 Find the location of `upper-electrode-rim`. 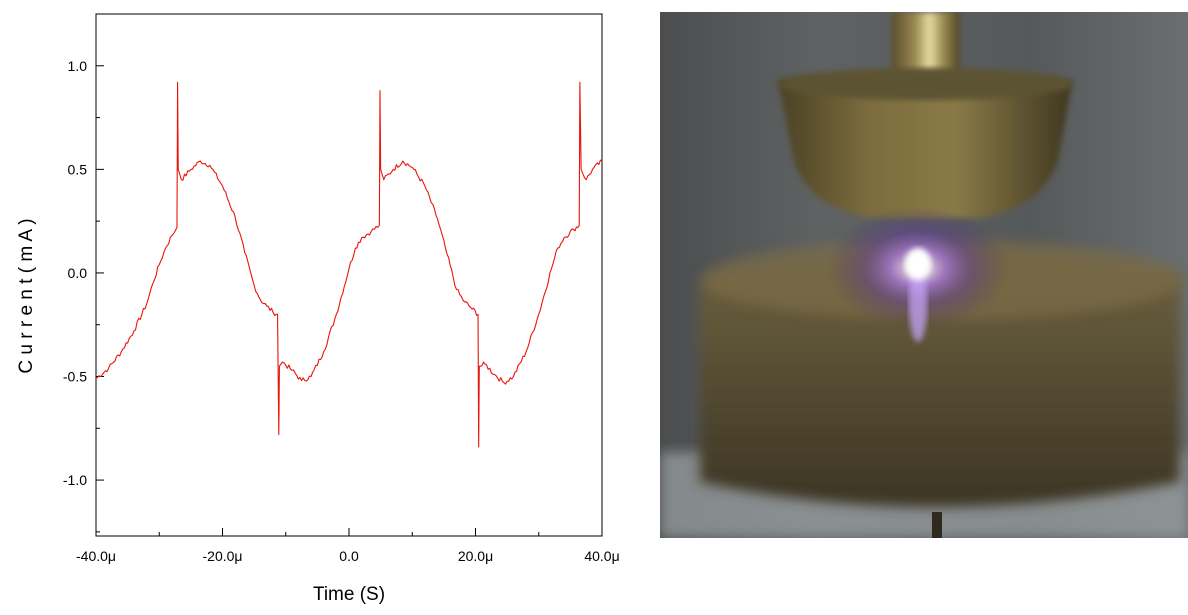

upper-electrode-rim is located at coordinates (926, 84).